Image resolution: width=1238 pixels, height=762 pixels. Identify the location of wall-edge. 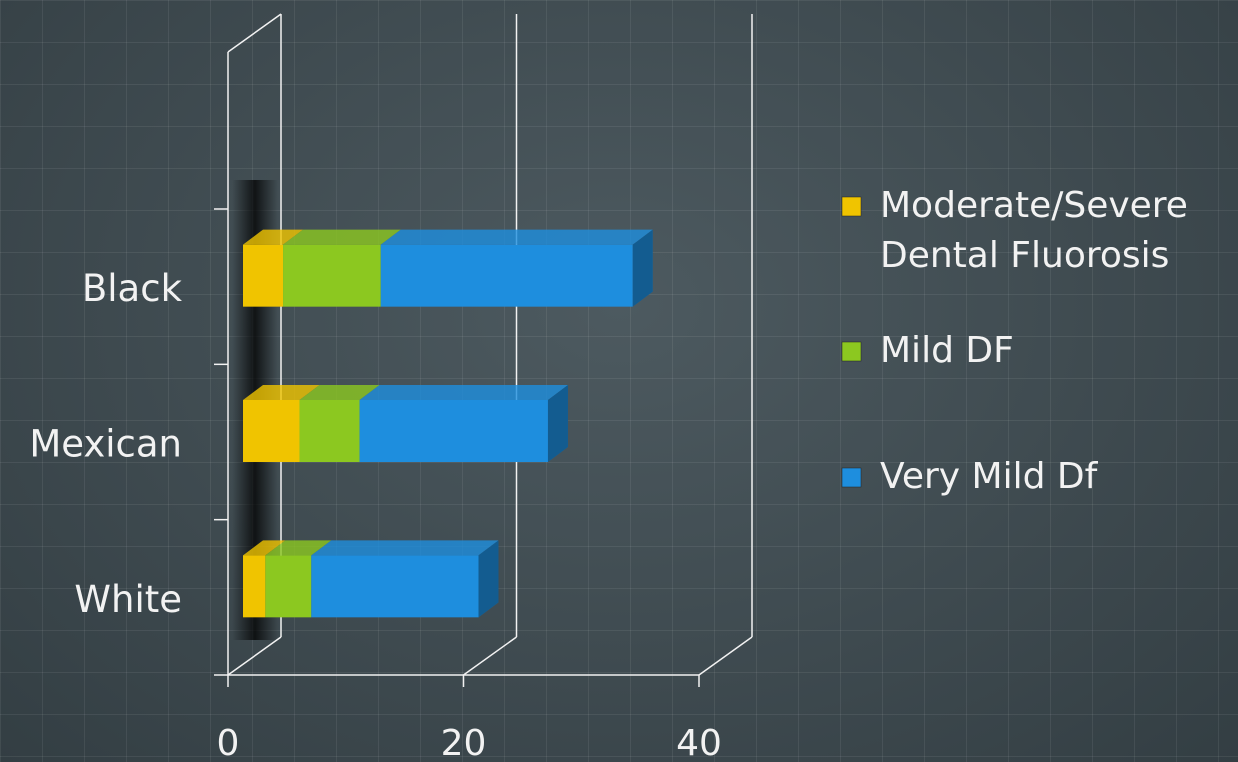
(254, 33).